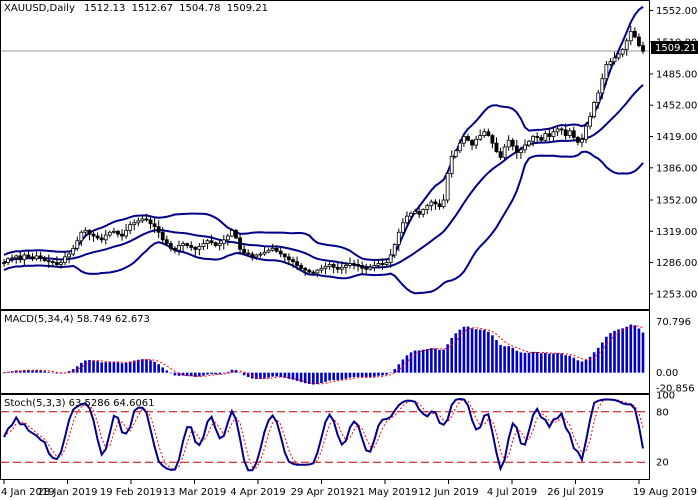  I want to click on current-price-badge, so click(674, 47).